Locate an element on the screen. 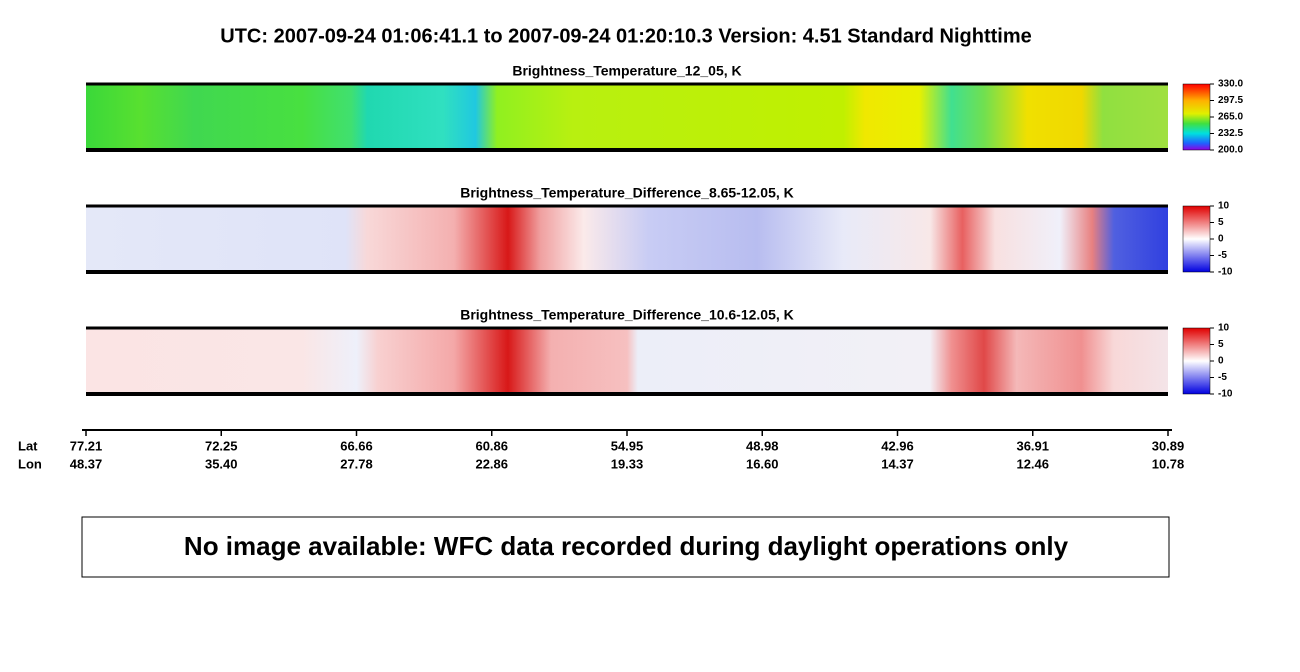 The height and width of the screenshot is (672, 1300). lat-label: 48.98 is located at coordinates (762, 445).